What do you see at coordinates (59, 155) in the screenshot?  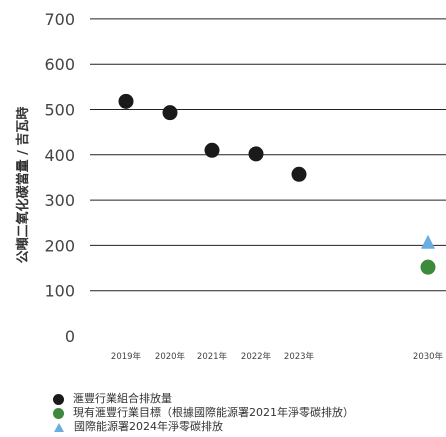 I see `y-tick-label: 400` at bounding box center [59, 155].